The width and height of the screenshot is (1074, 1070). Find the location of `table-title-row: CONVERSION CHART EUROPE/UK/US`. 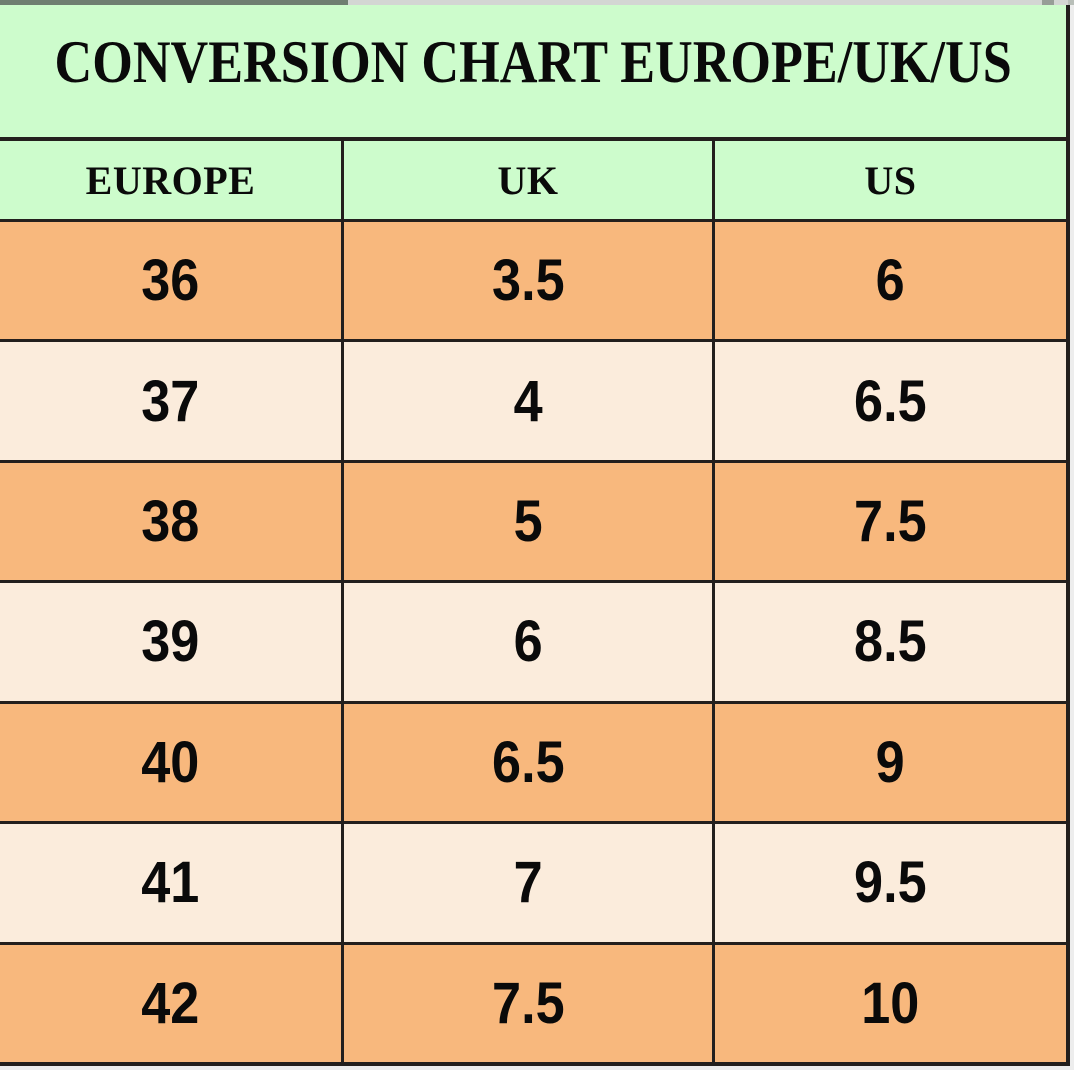

table-title-row: CONVERSION CHART EUROPE/UK/US is located at coordinates (533, 73).